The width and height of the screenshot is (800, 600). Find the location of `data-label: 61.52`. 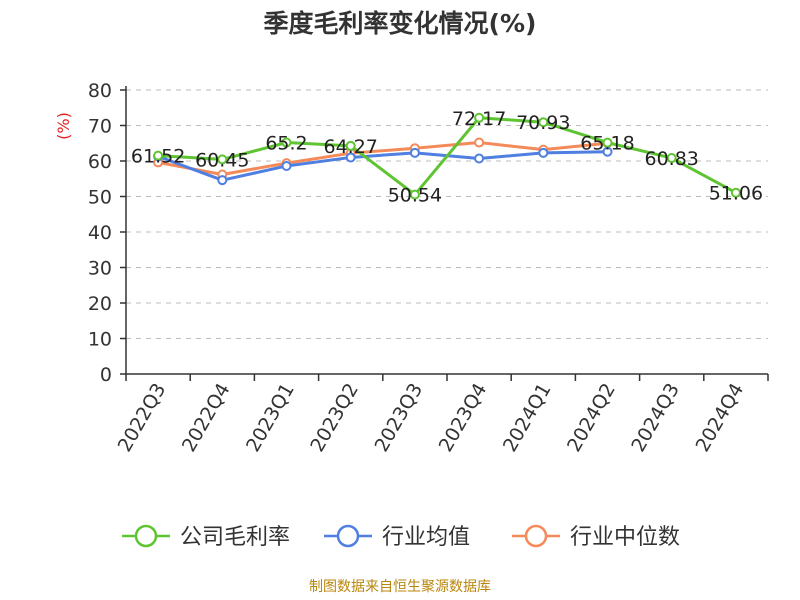

data-label: 61.52 is located at coordinates (158, 157).